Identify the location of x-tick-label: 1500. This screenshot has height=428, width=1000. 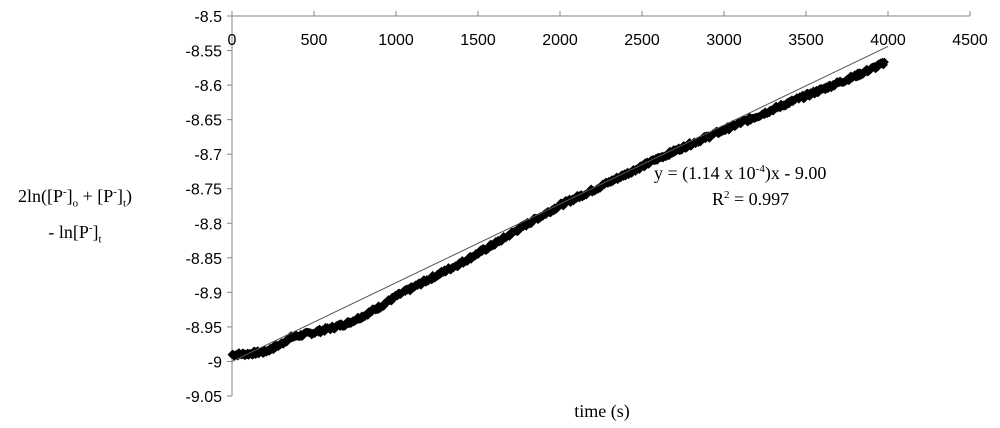
(478, 40).